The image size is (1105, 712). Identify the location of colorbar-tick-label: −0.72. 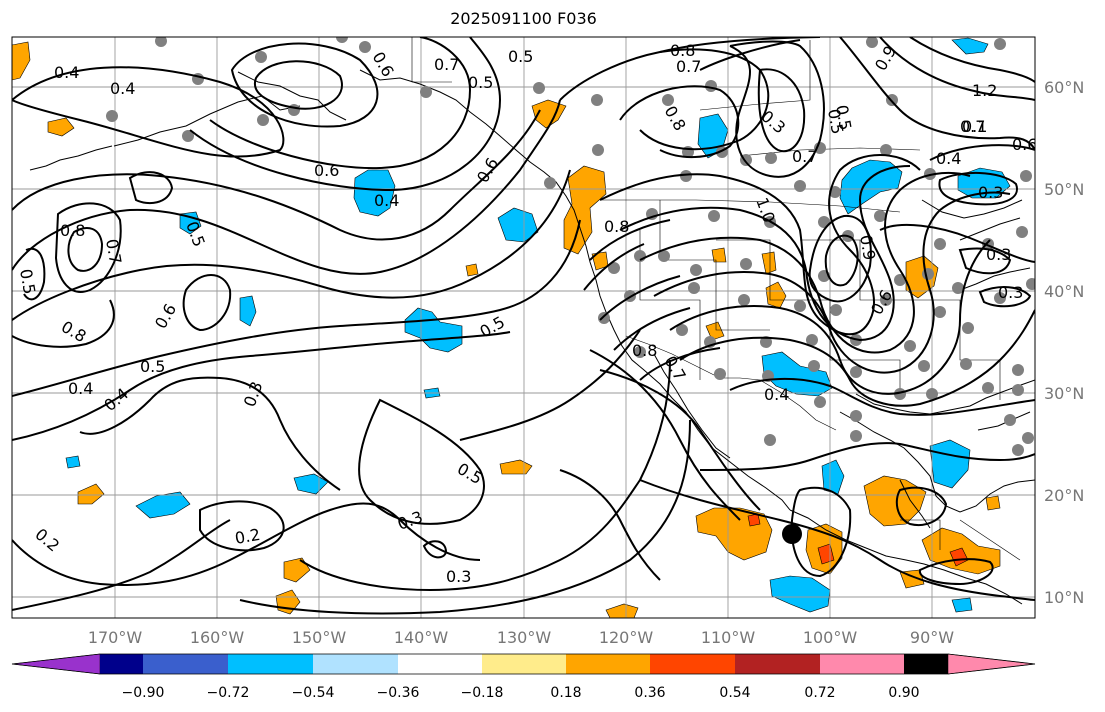
(228, 693).